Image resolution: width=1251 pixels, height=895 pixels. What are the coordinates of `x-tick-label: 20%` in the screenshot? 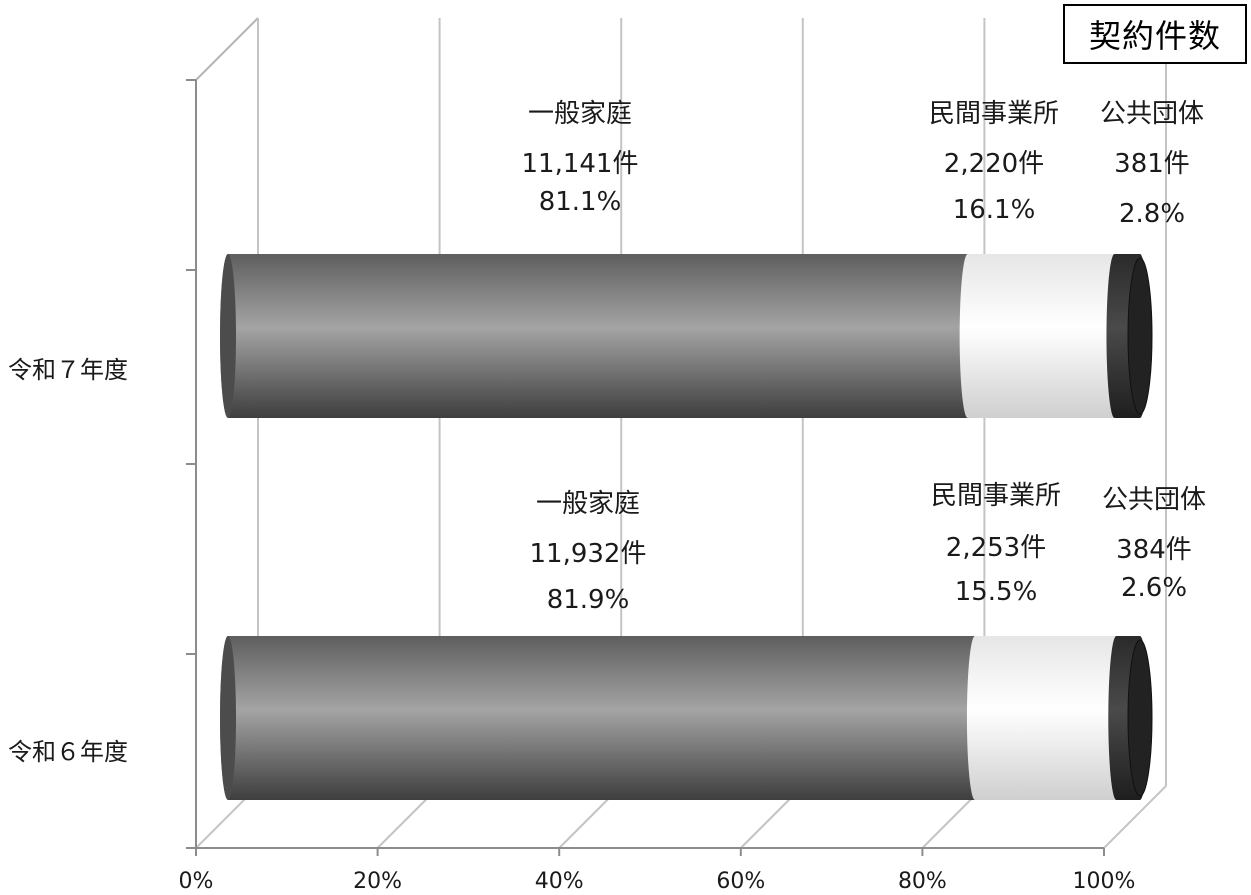 It's located at (377, 881).